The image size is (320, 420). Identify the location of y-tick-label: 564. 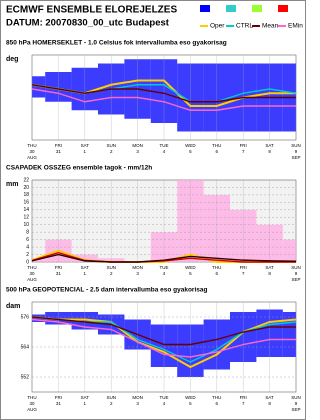
(25, 347).